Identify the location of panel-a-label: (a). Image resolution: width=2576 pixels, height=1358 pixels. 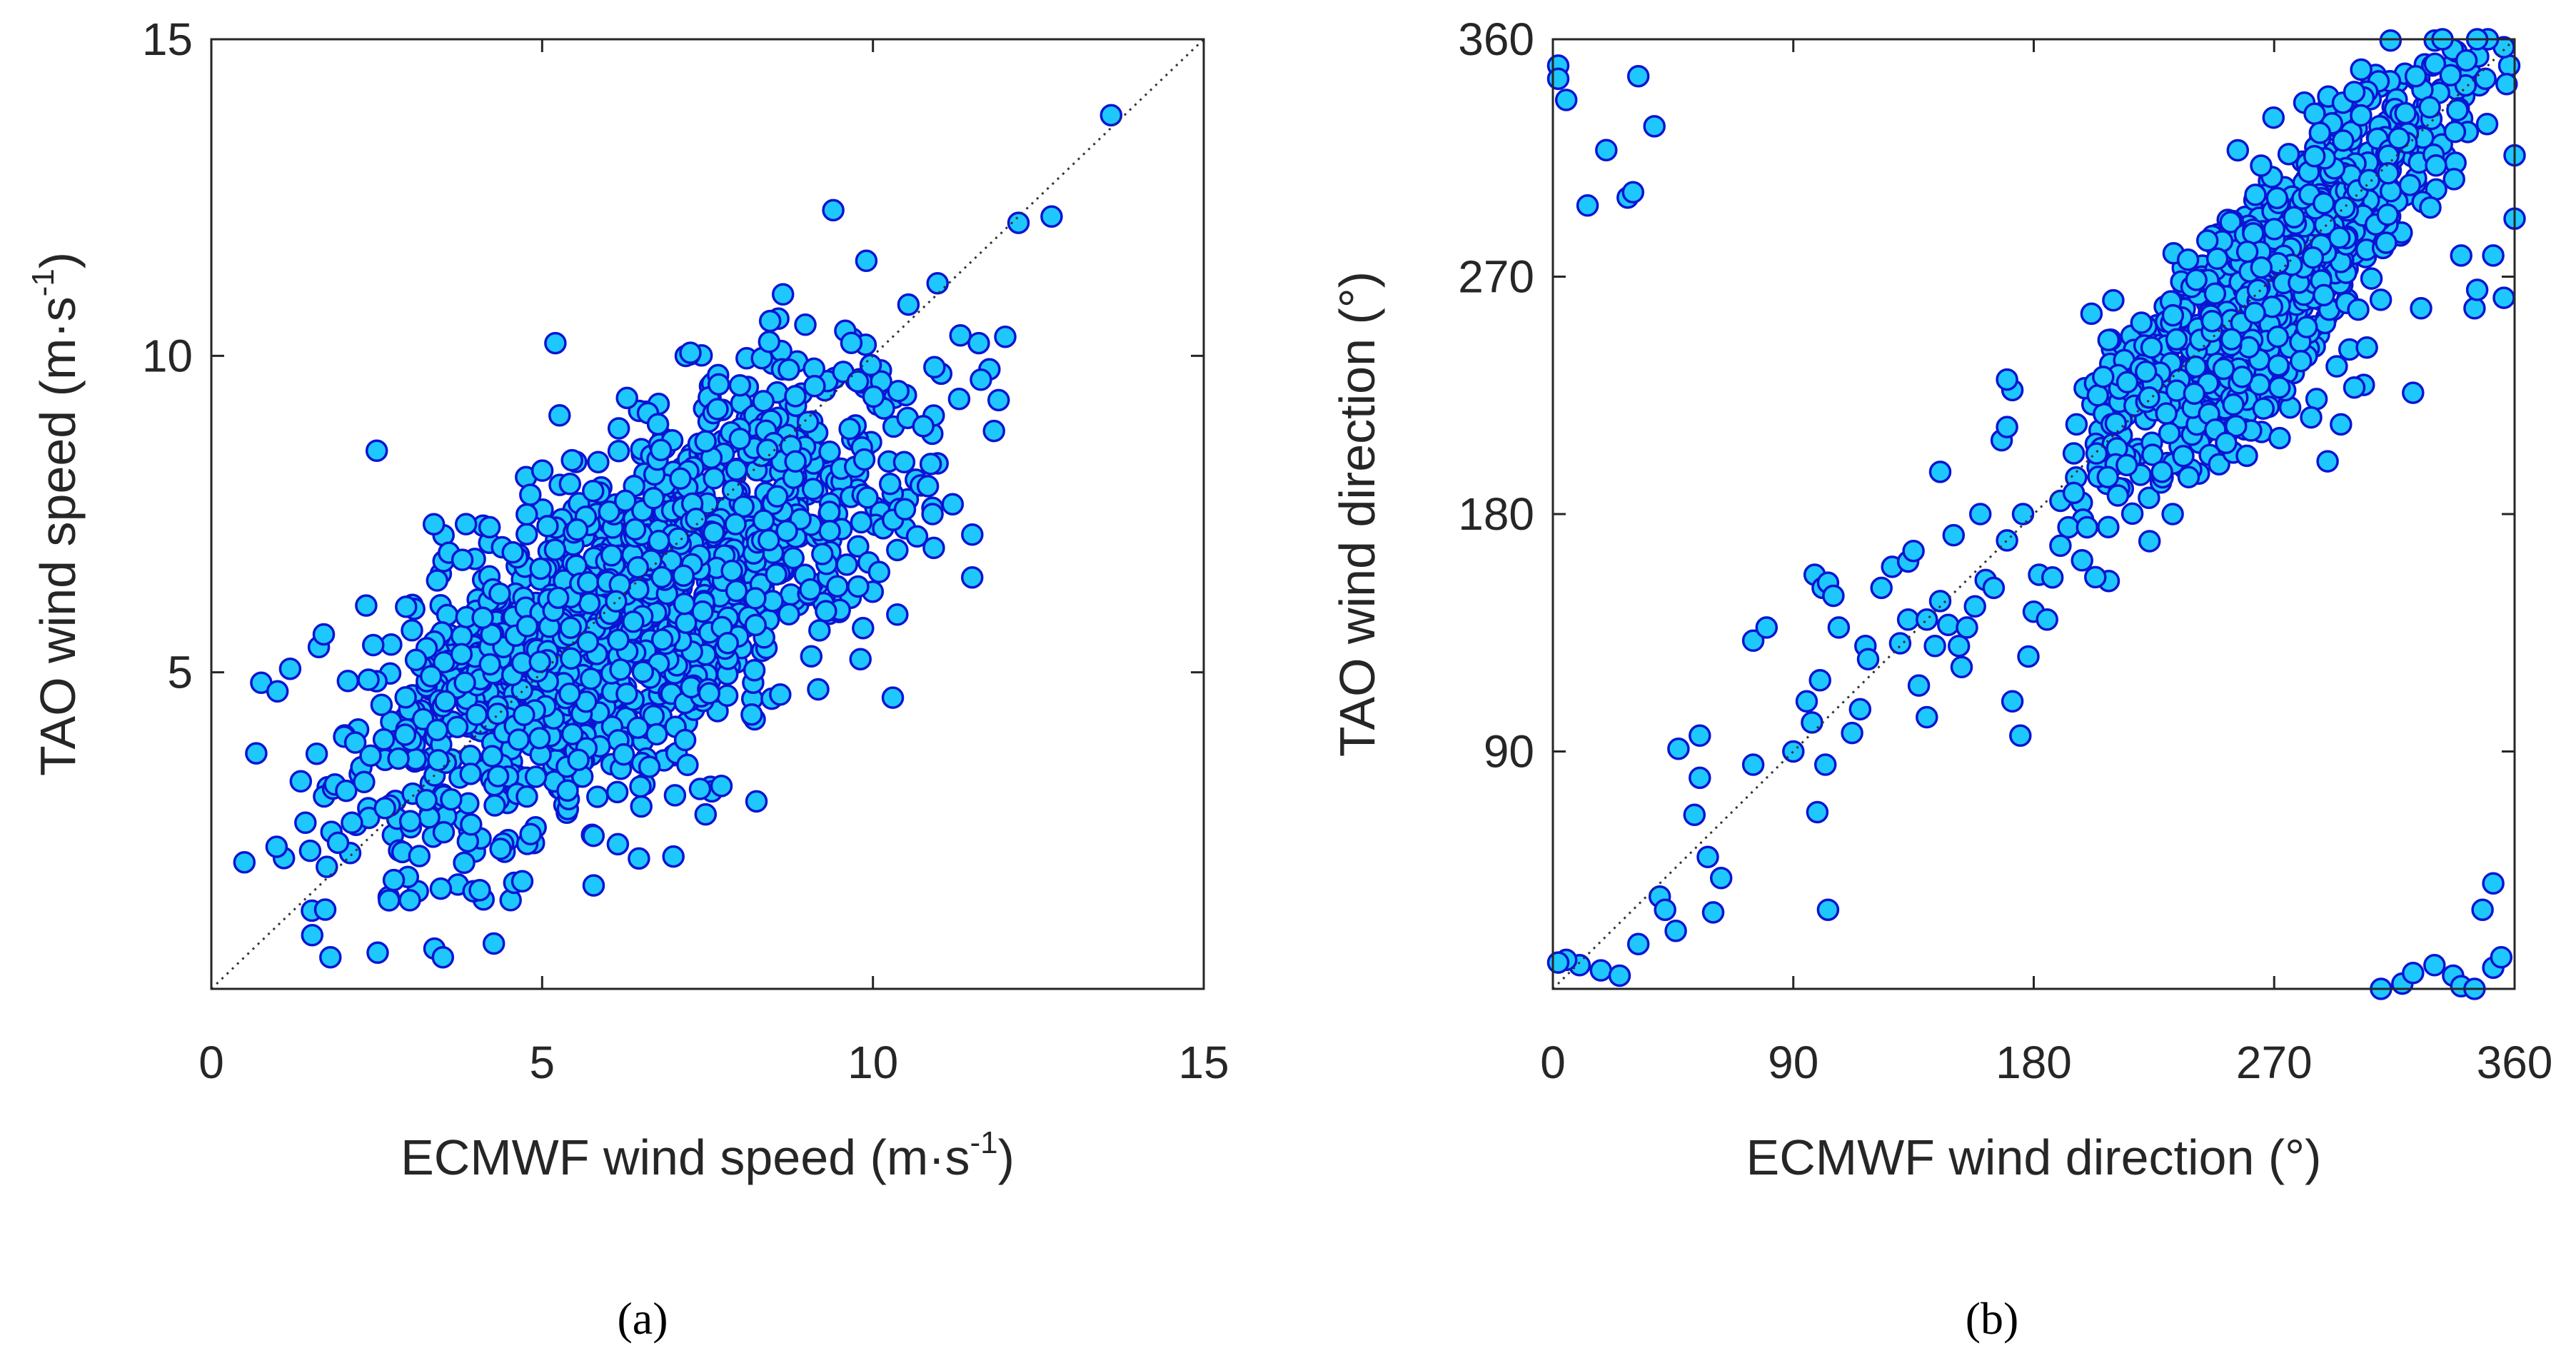
(642, 1318).